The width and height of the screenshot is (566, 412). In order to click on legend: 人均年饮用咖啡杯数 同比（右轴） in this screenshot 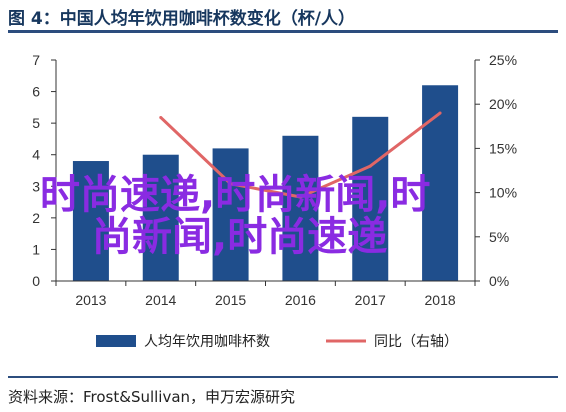, I will do `click(277, 342)`.